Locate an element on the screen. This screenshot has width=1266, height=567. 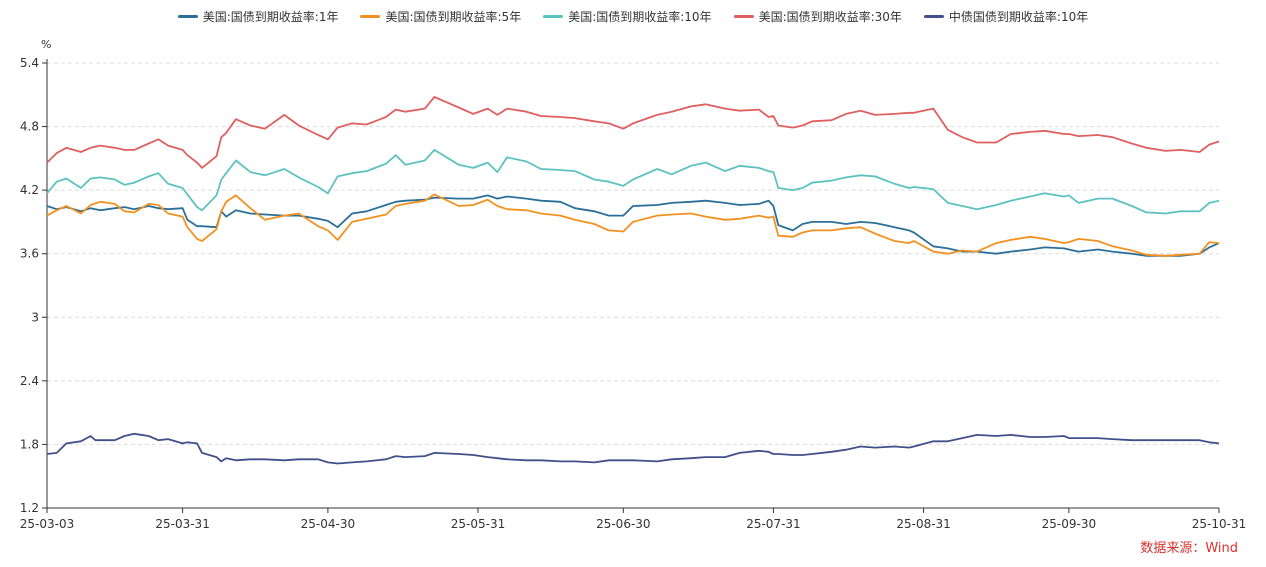
y-unit-label: % is located at coordinates (46, 44).